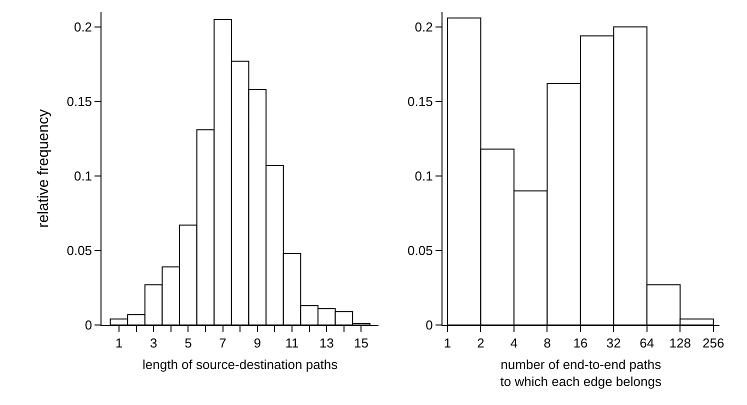 Image resolution: width=747 pixels, height=405 pixels. I want to click on x-axis-title: number of end-to-end paths to which each edge belongs, so click(581, 373).